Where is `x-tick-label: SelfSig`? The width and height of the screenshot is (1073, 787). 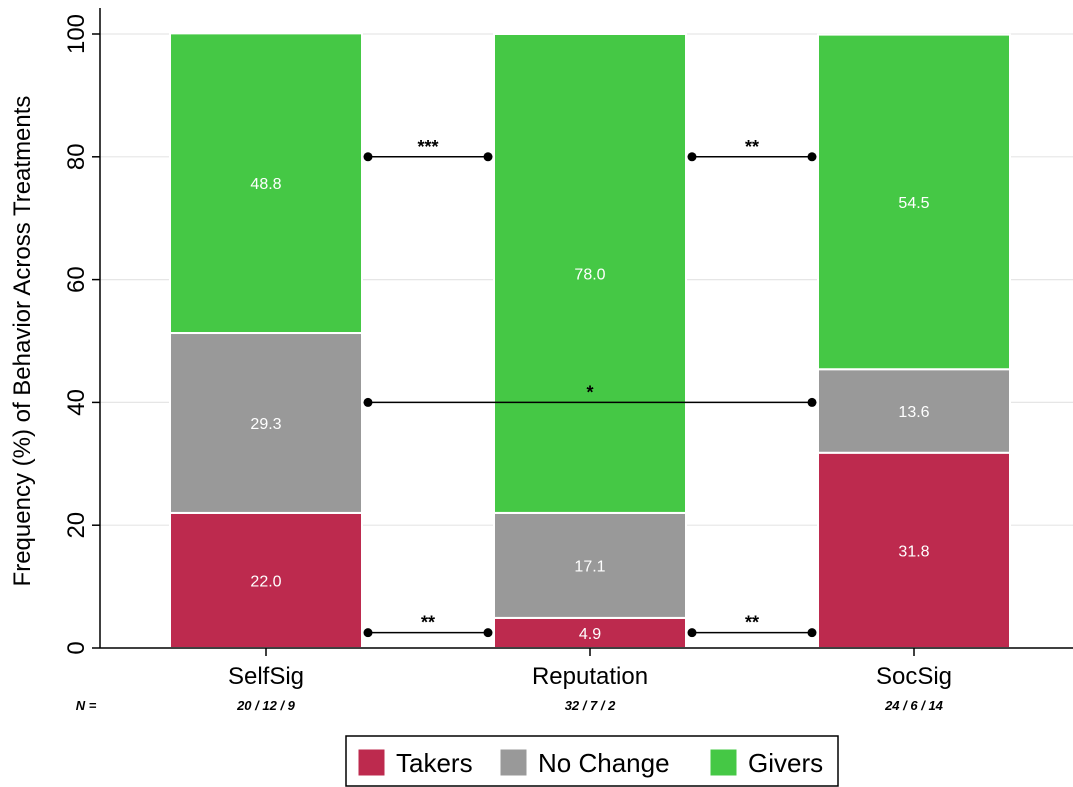 x-tick-label: SelfSig is located at coordinates (266, 676).